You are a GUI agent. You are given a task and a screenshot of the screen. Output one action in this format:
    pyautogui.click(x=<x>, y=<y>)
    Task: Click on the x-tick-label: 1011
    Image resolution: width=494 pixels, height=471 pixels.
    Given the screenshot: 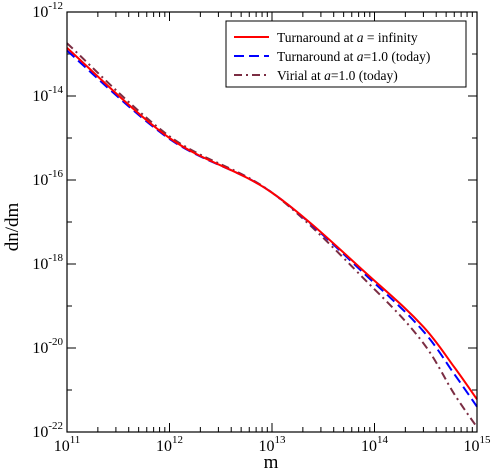 What is the action you would take?
    pyautogui.click(x=67, y=444)
    